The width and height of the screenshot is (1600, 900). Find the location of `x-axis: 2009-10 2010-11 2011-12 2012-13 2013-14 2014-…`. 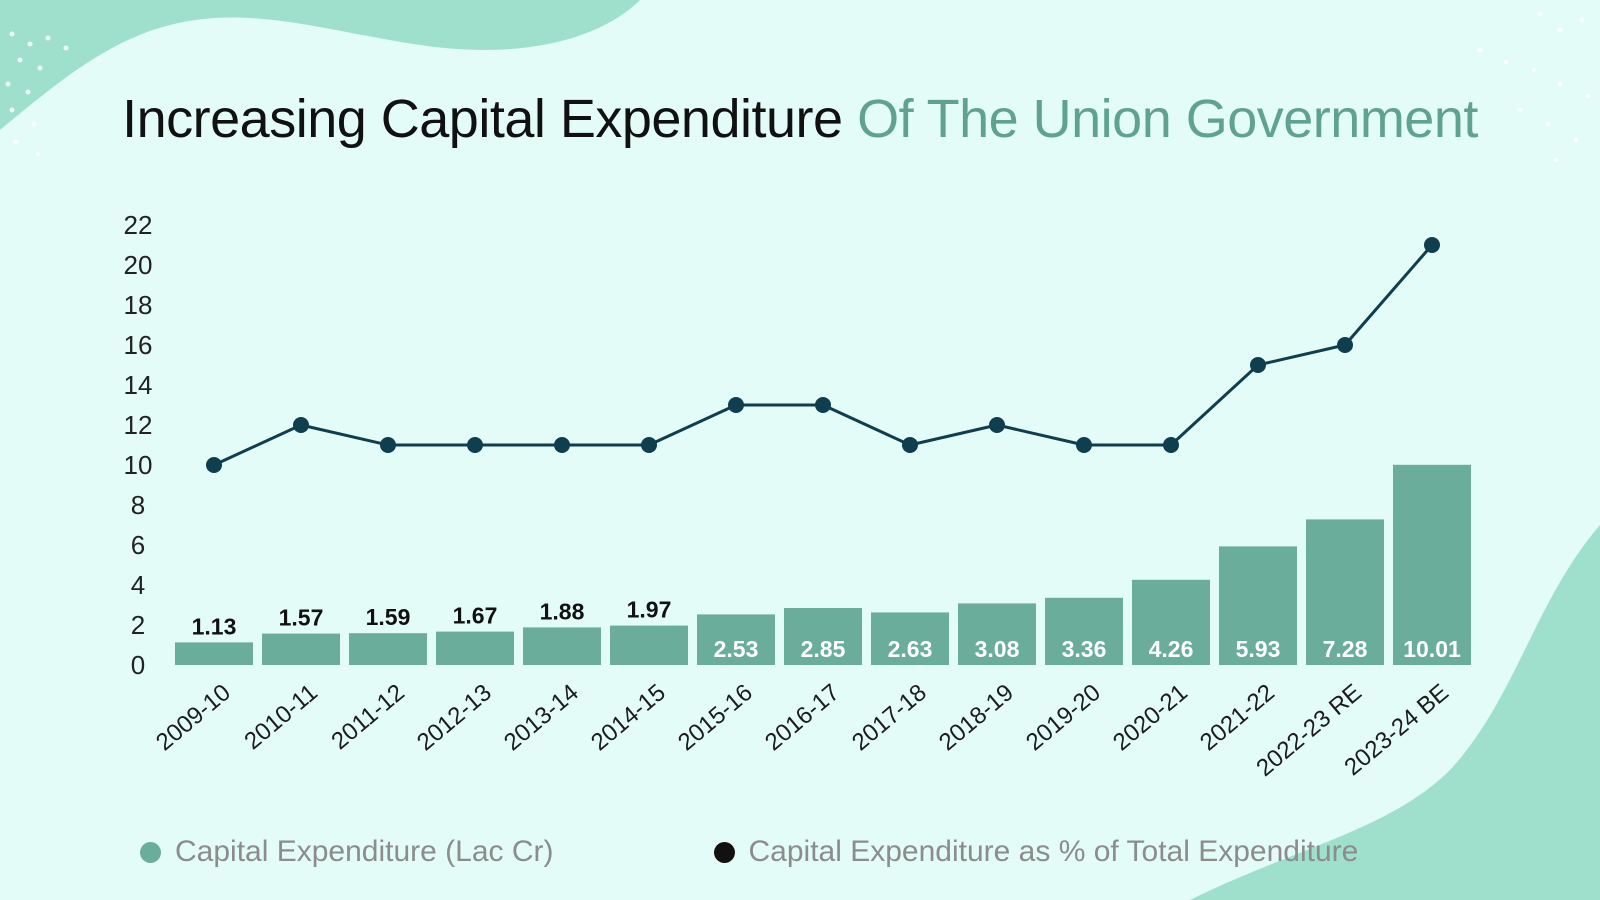

x-axis: 2009-10 2010-11 2011-12 2012-13 2013-14 2014-… is located at coordinates (802, 730).